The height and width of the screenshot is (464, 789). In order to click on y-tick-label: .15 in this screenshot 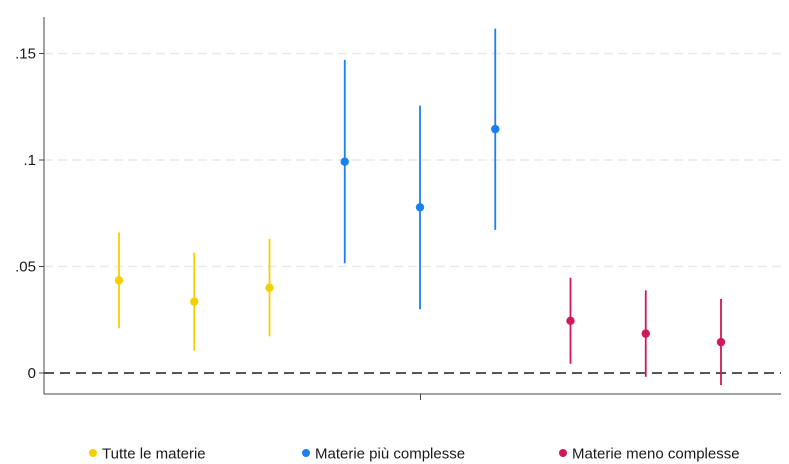, I will do `click(25, 54)`.